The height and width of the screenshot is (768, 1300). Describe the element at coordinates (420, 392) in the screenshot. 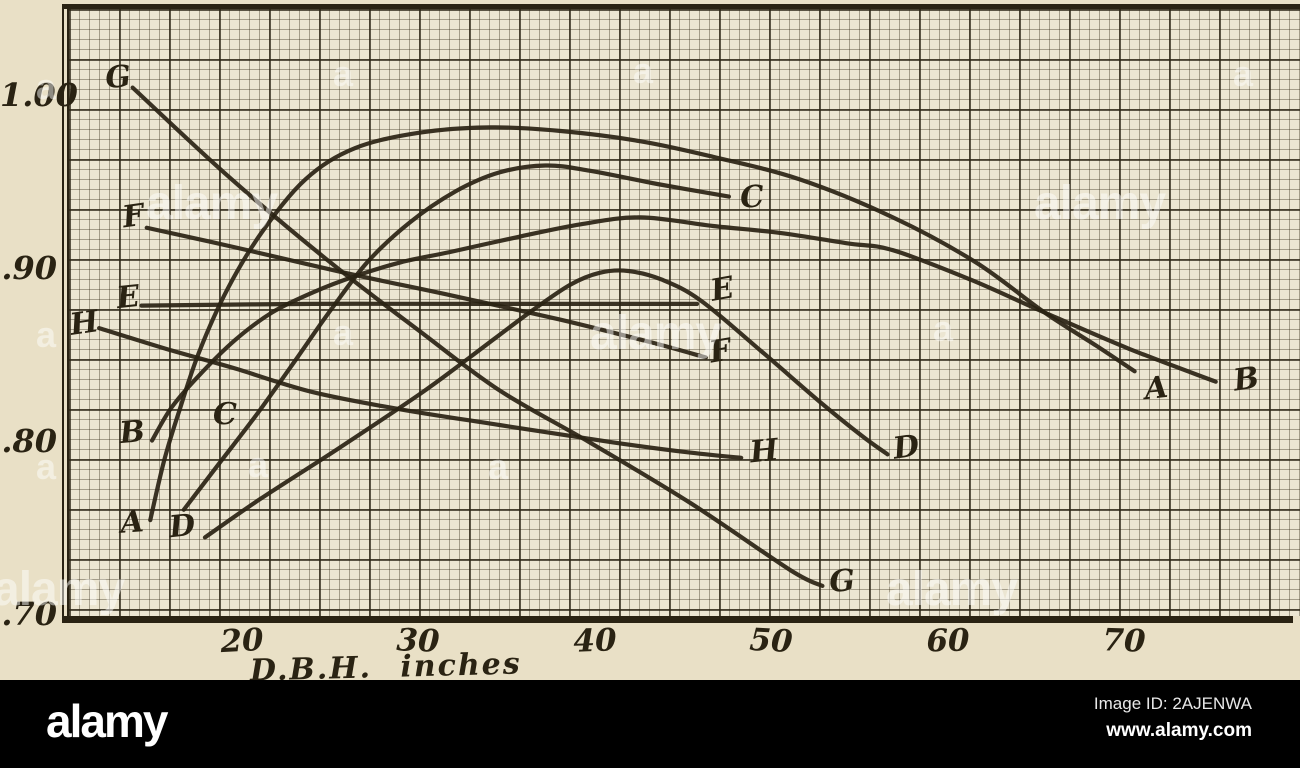

I see `curve-H` at that location.